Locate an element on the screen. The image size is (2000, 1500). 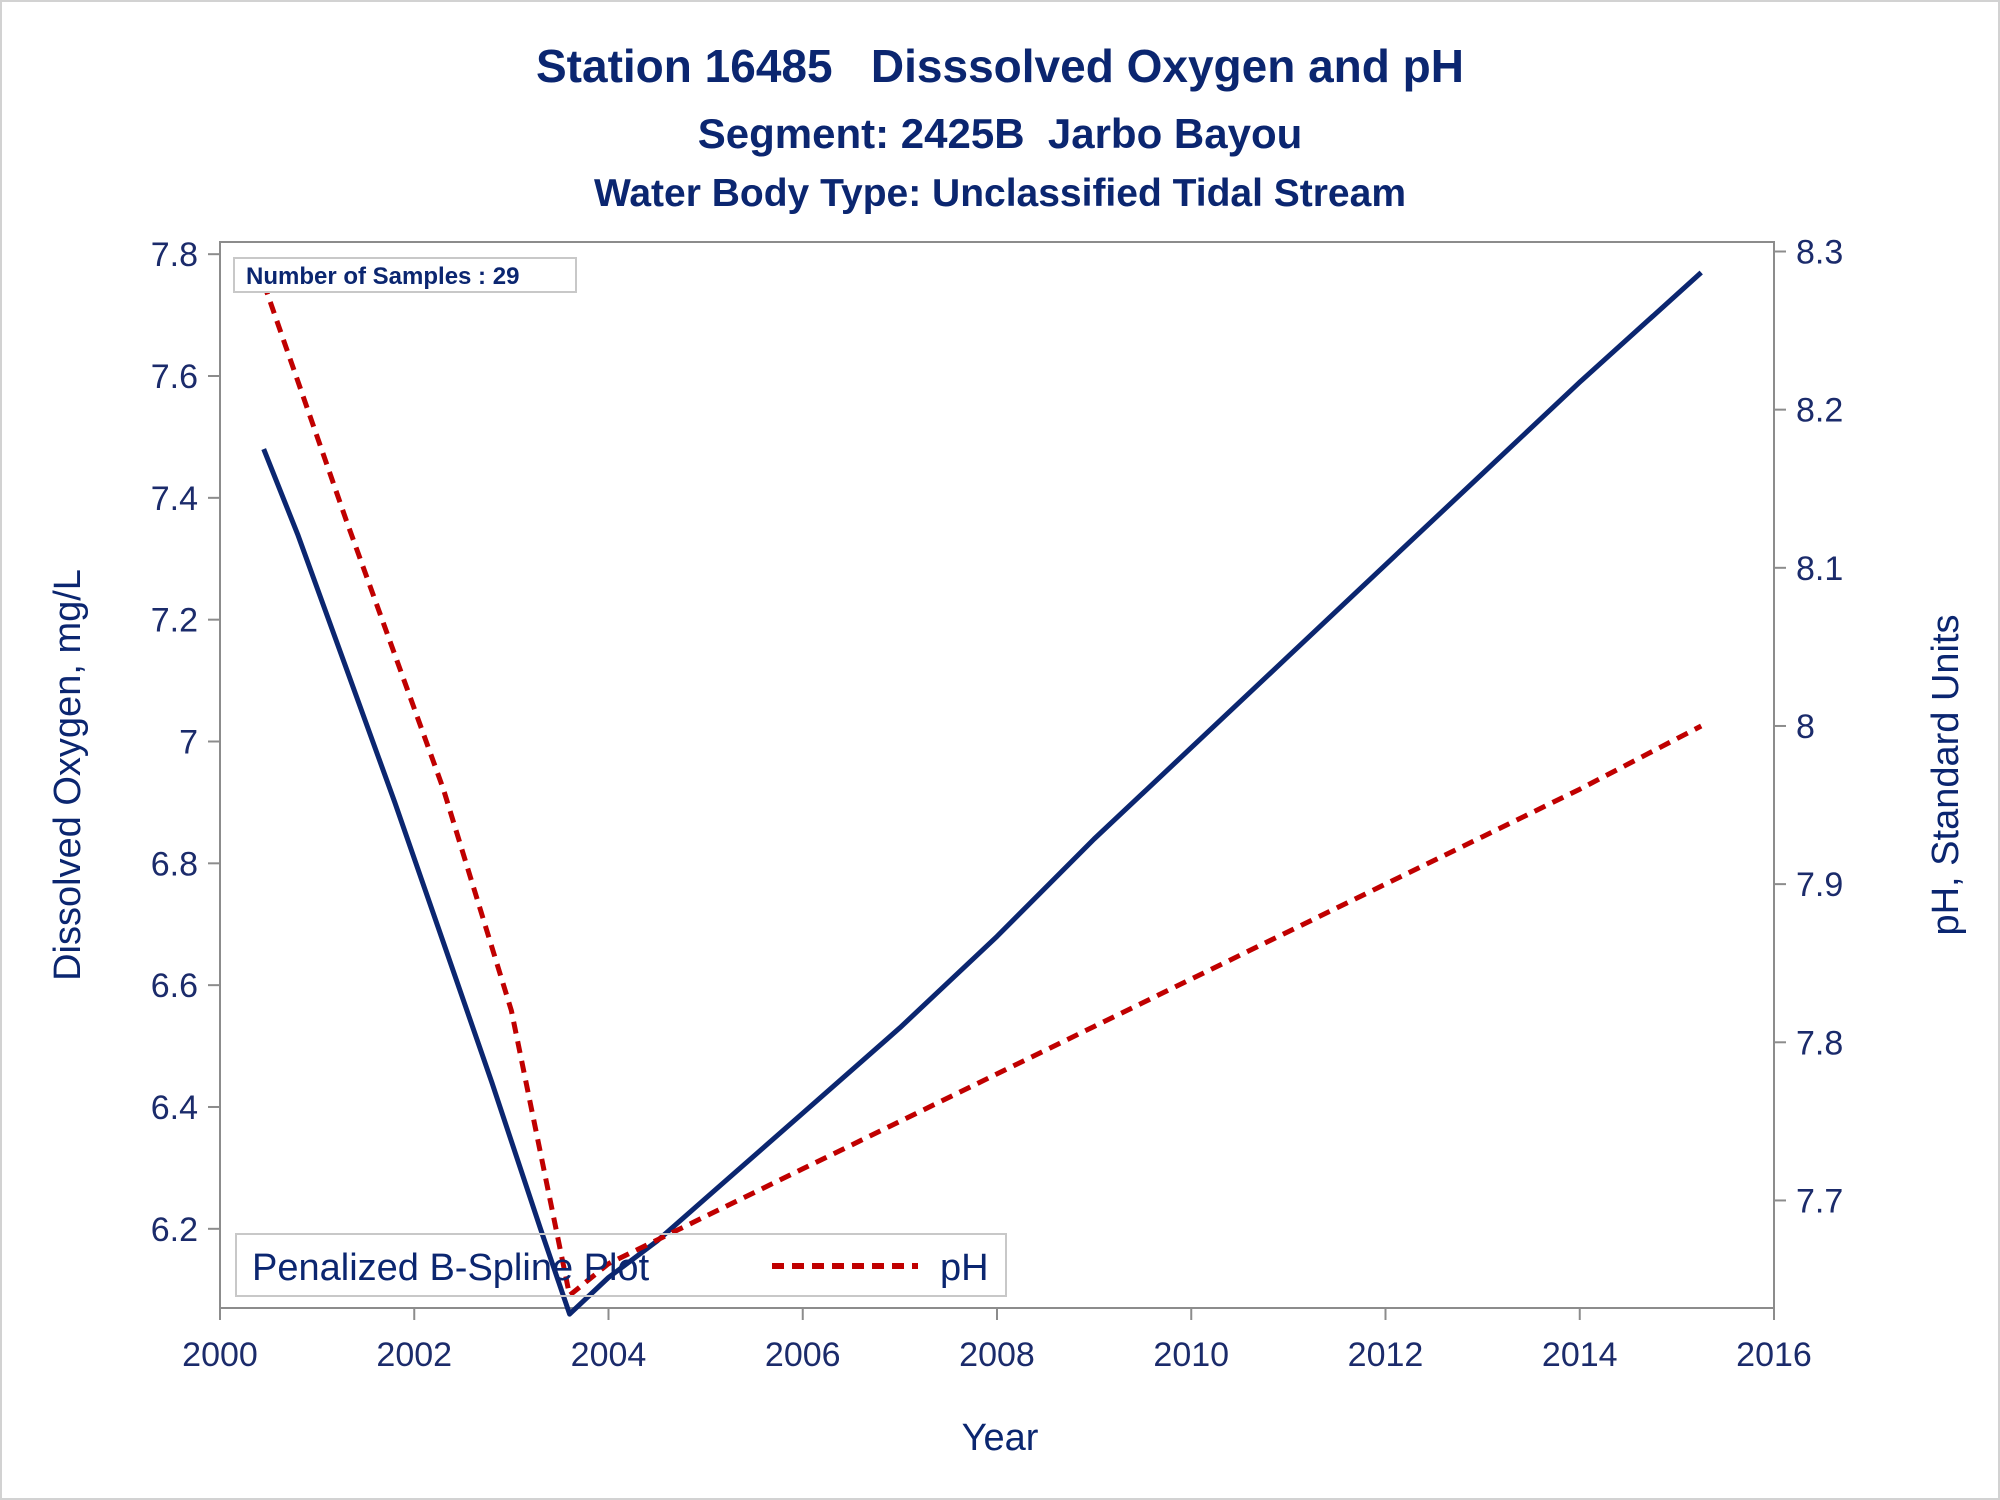
y2-tick-label: 7.9 is located at coordinates (1819, 885).